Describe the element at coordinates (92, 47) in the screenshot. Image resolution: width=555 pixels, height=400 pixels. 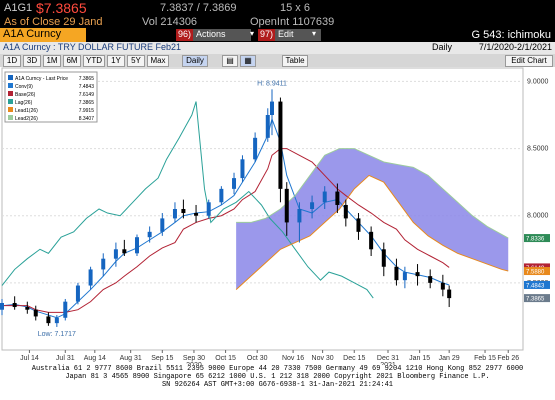
I see `description: A1A Curncy : TRY DOLLAR FUTURE Feb21` at that location.